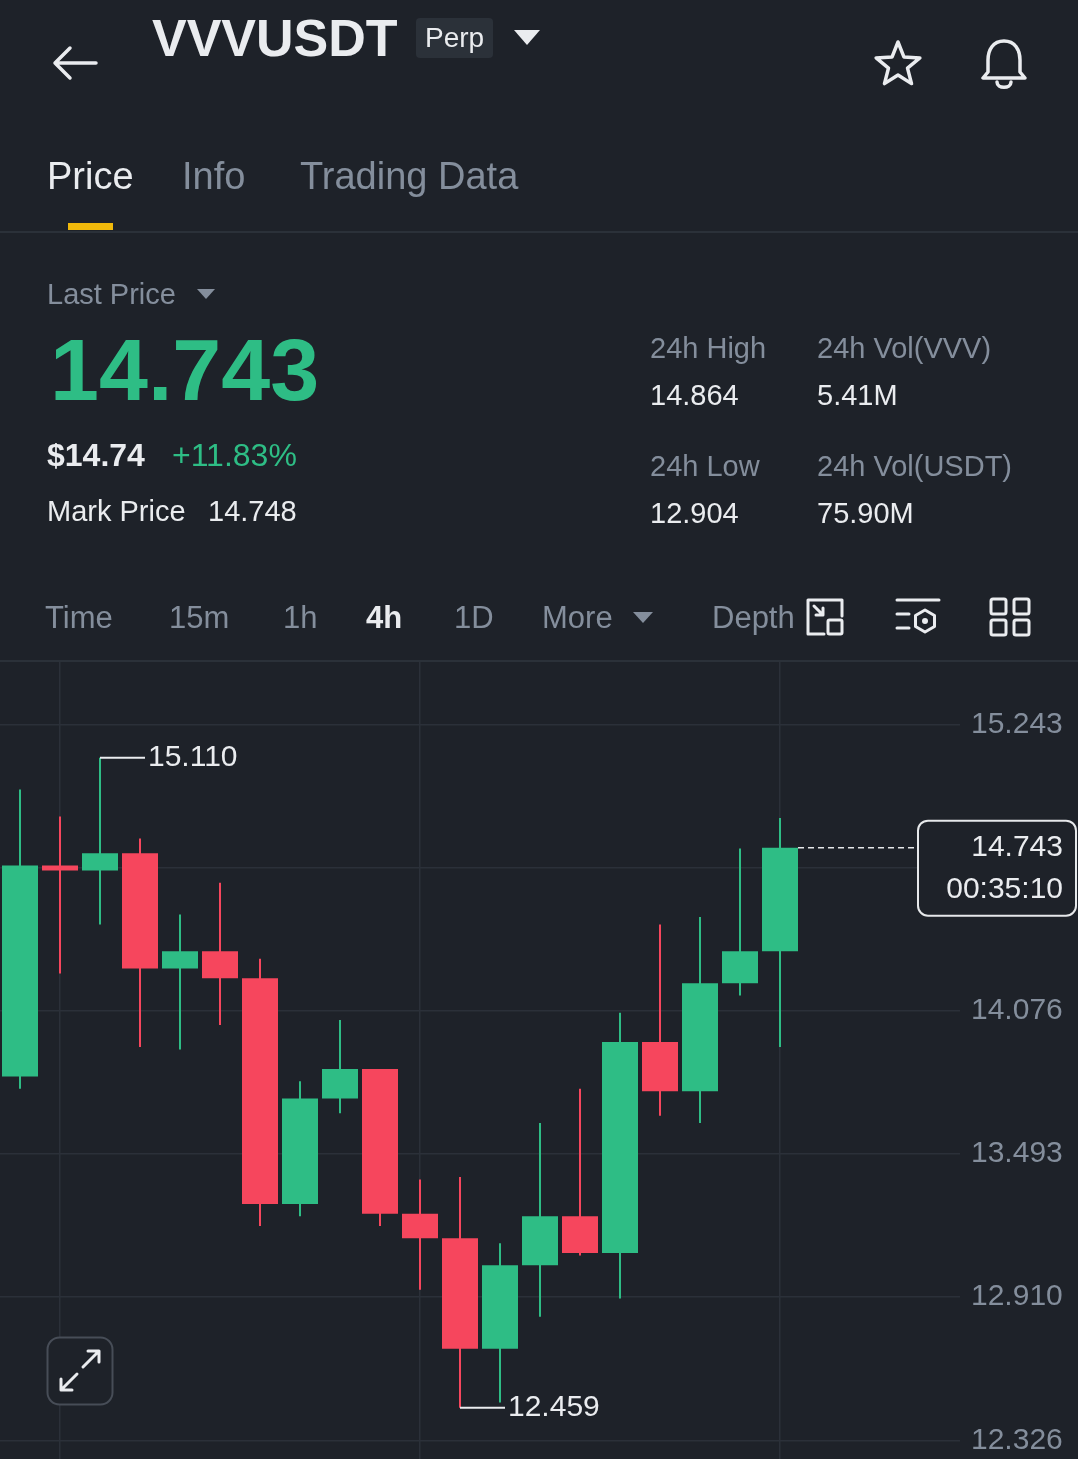  What do you see at coordinates (409, 176) in the screenshot?
I see `text: Trading Data` at bounding box center [409, 176].